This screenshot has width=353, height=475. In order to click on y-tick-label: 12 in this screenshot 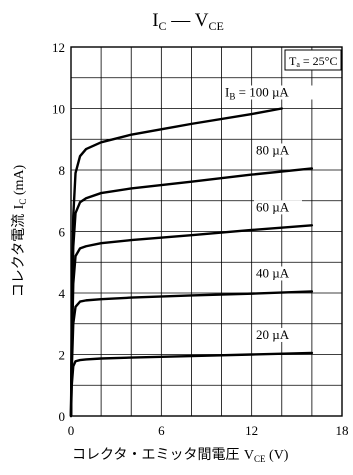, I will do `click(58, 47)`.